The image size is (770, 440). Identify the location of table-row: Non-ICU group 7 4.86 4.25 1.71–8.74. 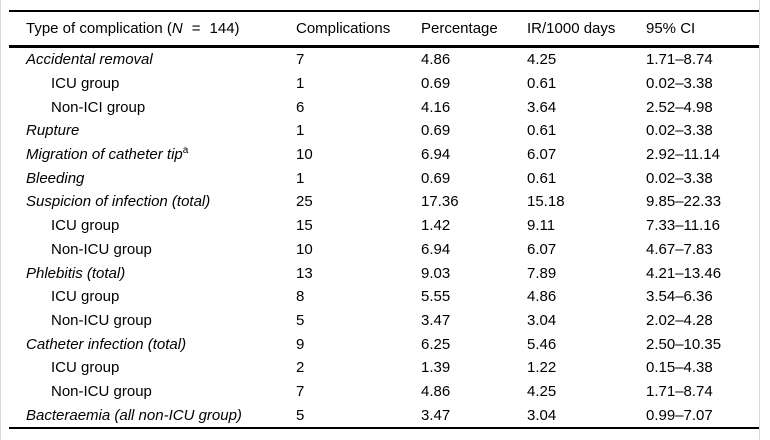
(384, 392).